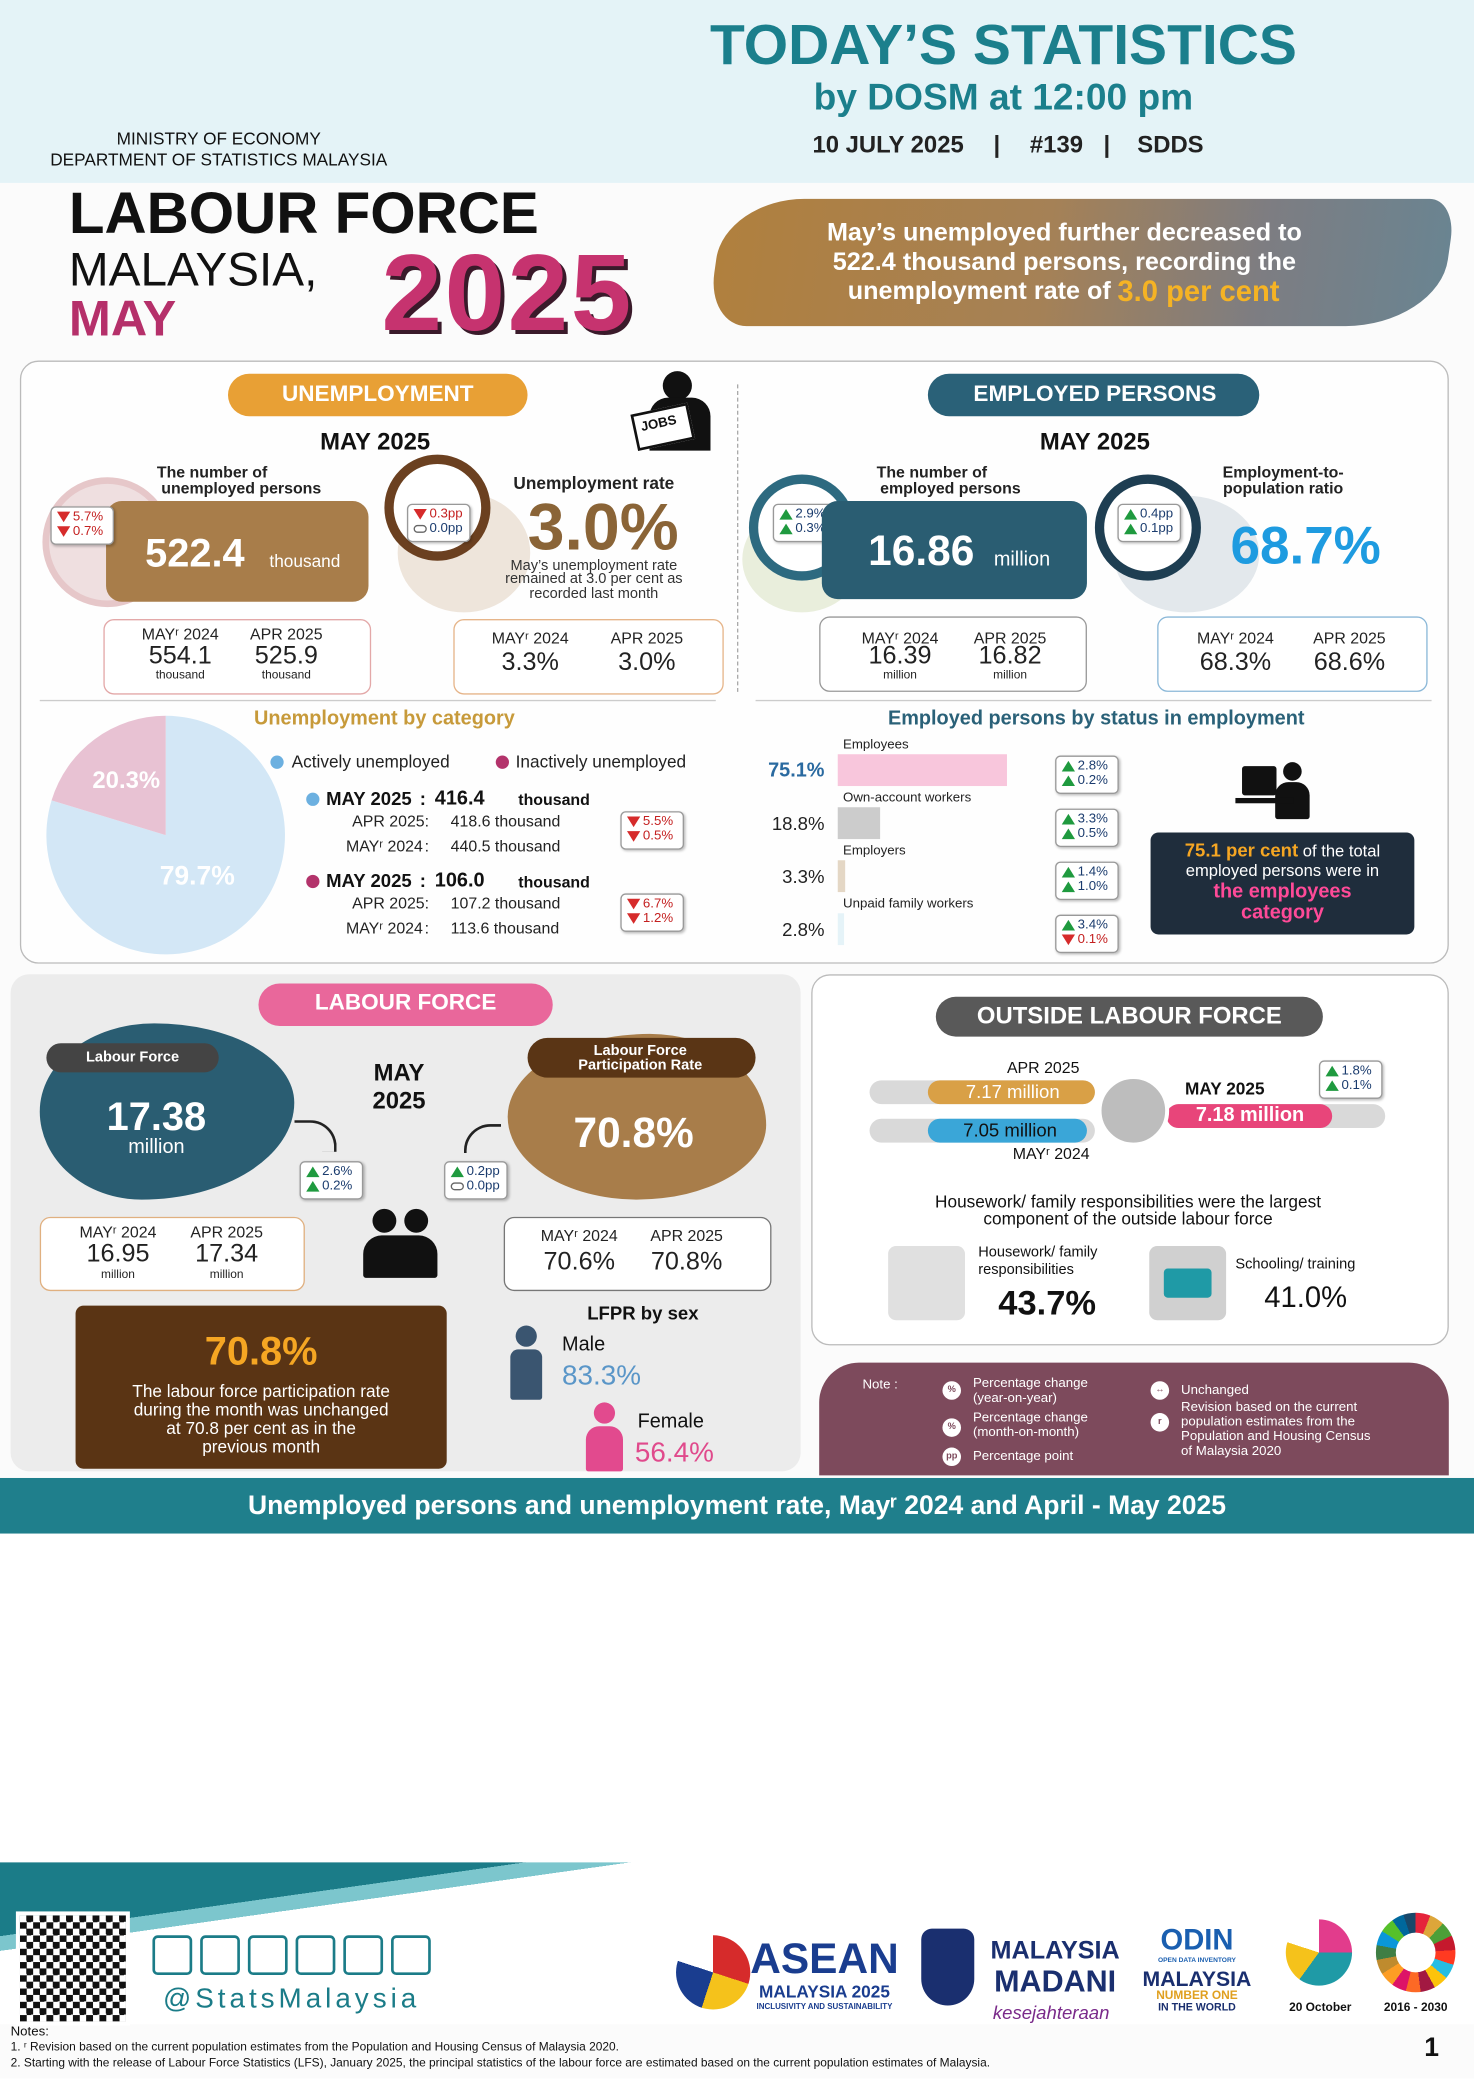 The image size is (1474, 2079). What do you see at coordinates (1012, 1091) in the screenshot?
I see `apr-value: 7.17 million` at bounding box center [1012, 1091].